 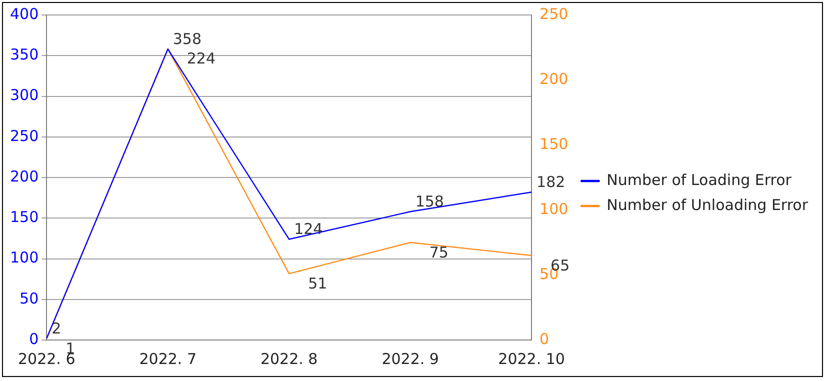 What do you see at coordinates (699, 179) in the screenshot?
I see `legend-label: Number of Loading Error` at bounding box center [699, 179].